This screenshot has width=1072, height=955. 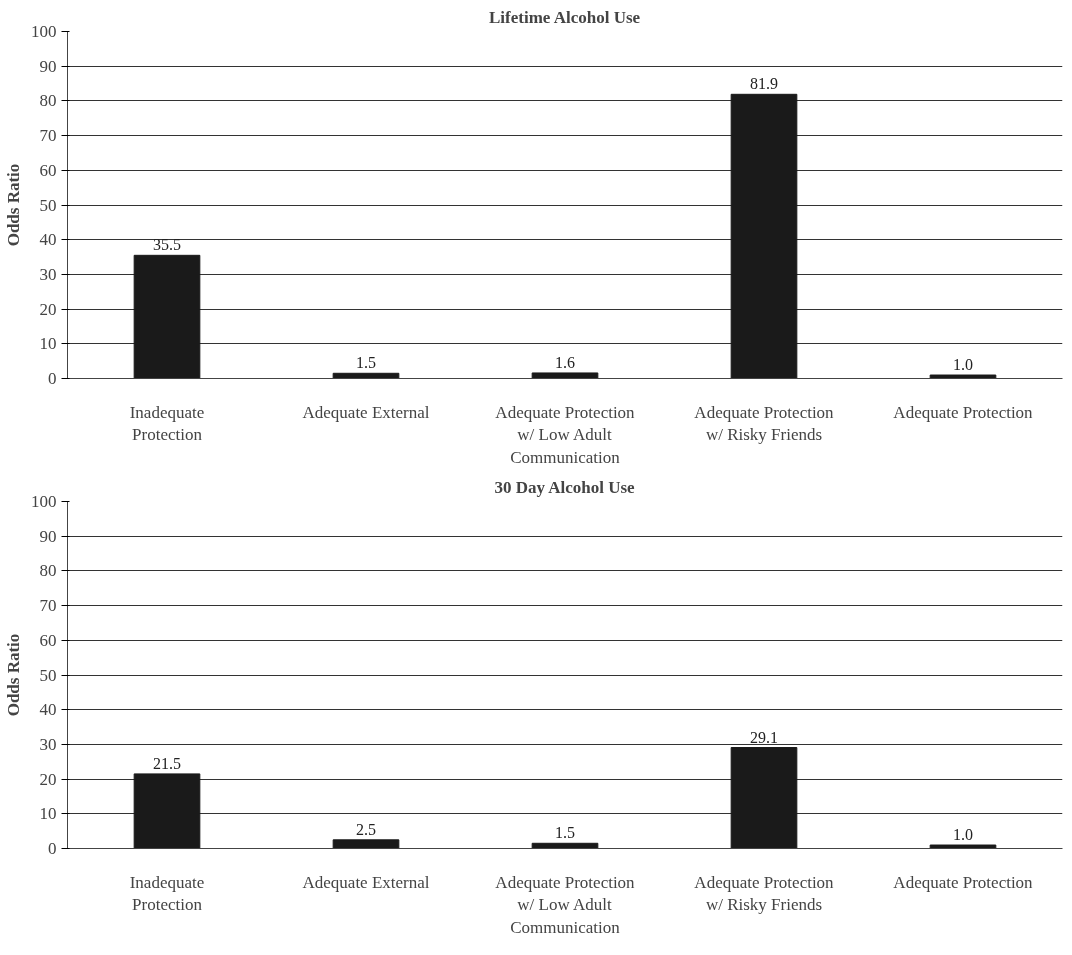 What do you see at coordinates (764, 84) in the screenshot?
I see `data-label: 81.9` at bounding box center [764, 84].